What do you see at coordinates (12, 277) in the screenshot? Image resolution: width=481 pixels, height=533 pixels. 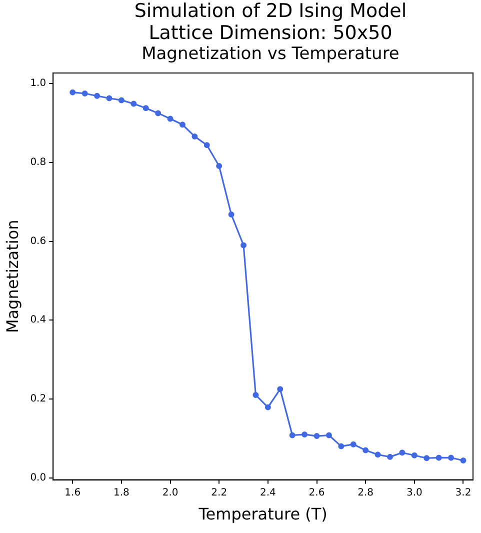 I see `y-axis-title: Magnetization` at bounding box center [12, 277].